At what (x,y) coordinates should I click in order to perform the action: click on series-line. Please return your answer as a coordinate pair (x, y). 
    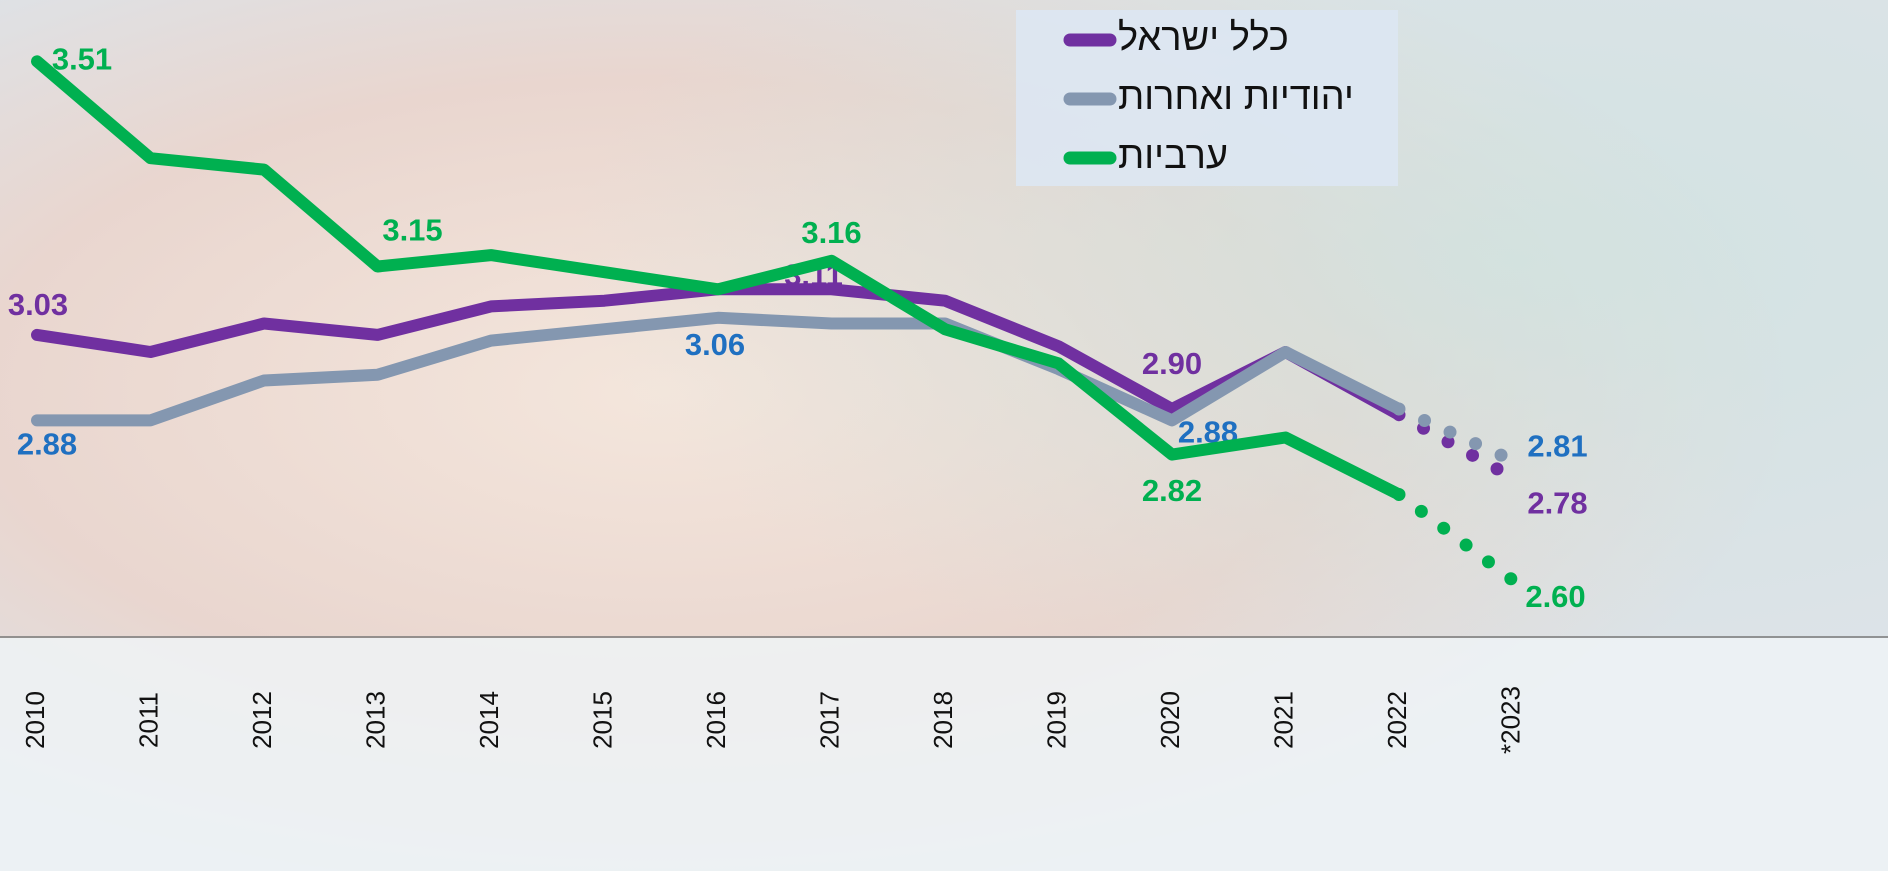
    Looking at the image, I should click on (718, 369).